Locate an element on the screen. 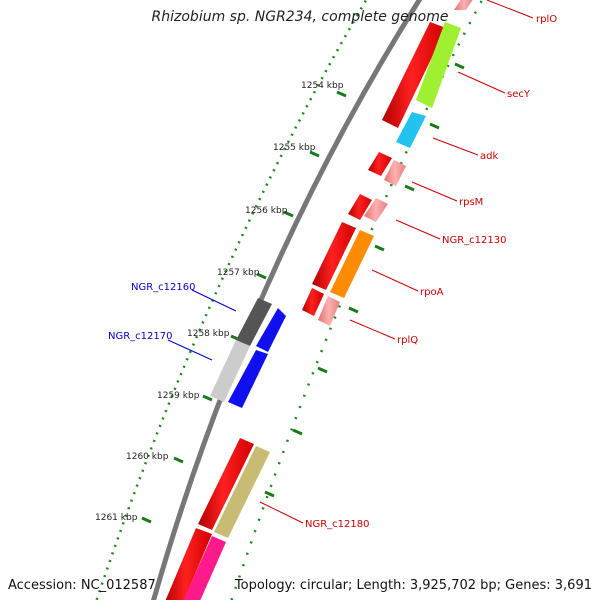 This screenshot has height=600, width=600. accession-text: Accession: NC_012587 is located at coordinates (82, 585).